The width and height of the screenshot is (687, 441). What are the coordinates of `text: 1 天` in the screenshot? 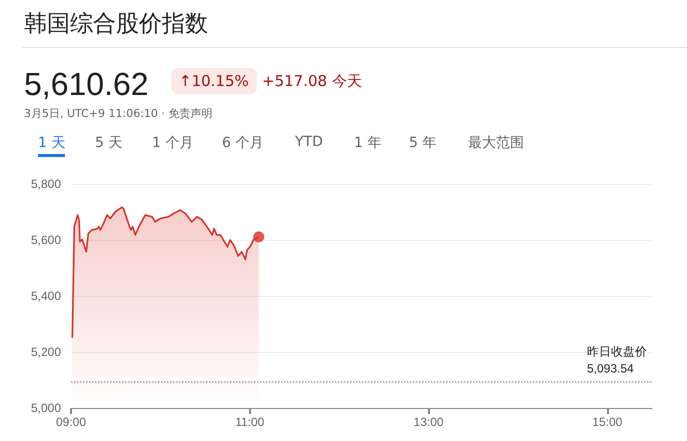 It's located at (52, 145).